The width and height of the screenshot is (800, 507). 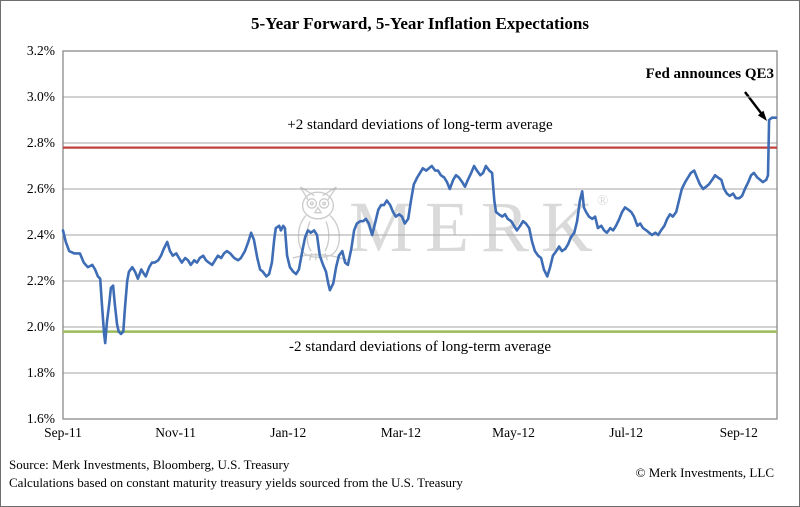 What do you see at coordinates (755, 106) in the screenshot?
I see `qe3-arrow-icon` at bounding box center [755, 106].